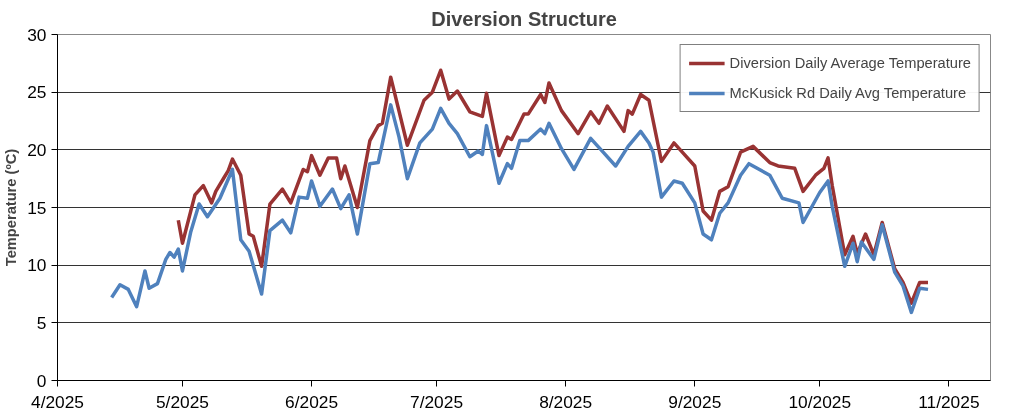 This screenshot has height=418, width=1026. What do you see at coordinates (37, 34) in the screenshot?
I see `y-tick-label: 30` at bounding box center [37, 34].